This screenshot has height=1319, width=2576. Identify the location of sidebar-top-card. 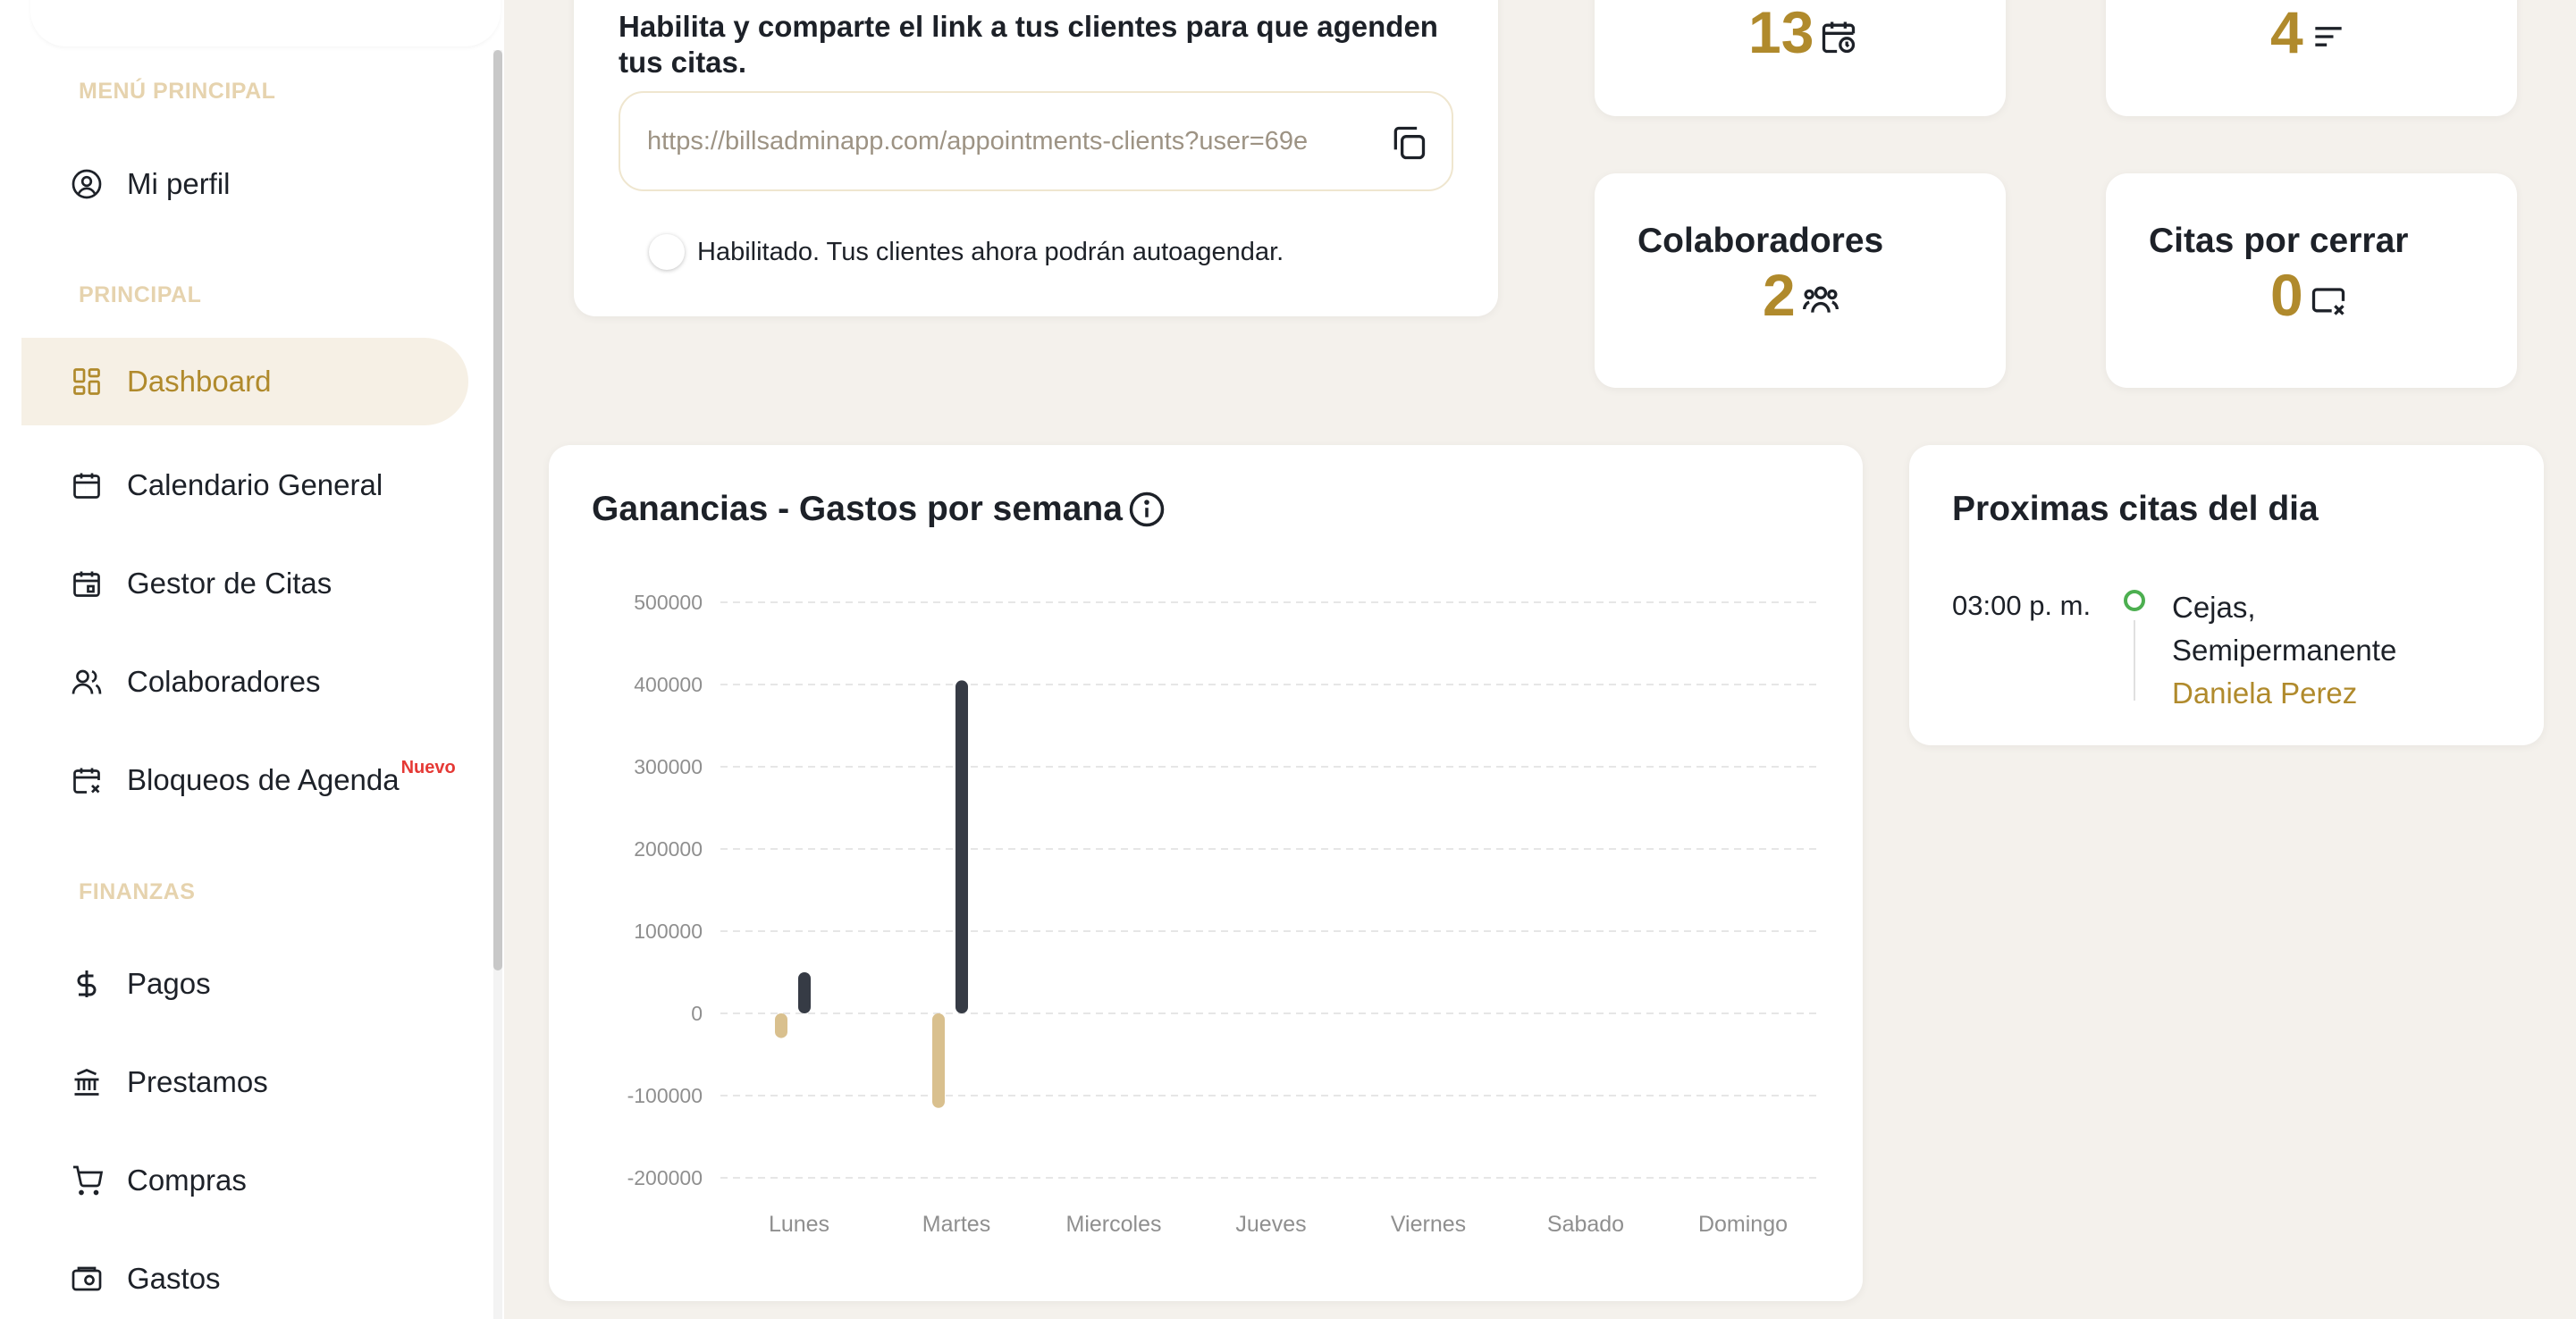
(266, 23).